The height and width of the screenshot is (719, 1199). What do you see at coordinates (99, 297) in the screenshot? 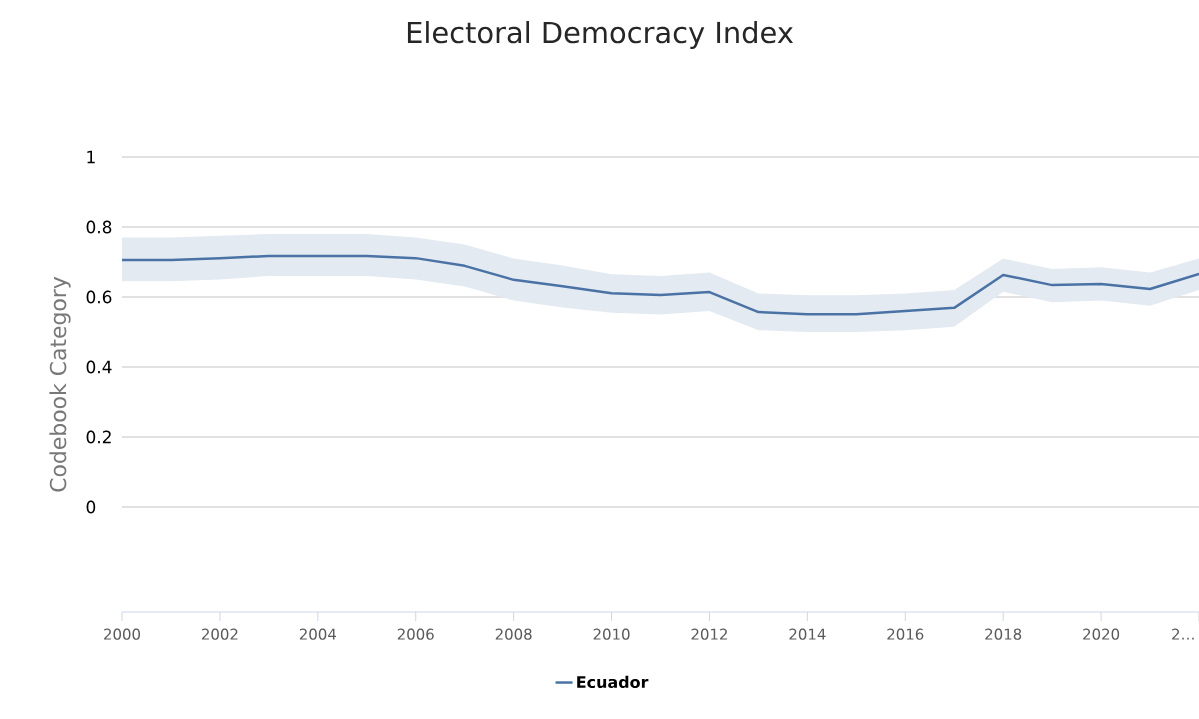
I see `y-tick-label: 0.6` at bounding box center [99, 297].